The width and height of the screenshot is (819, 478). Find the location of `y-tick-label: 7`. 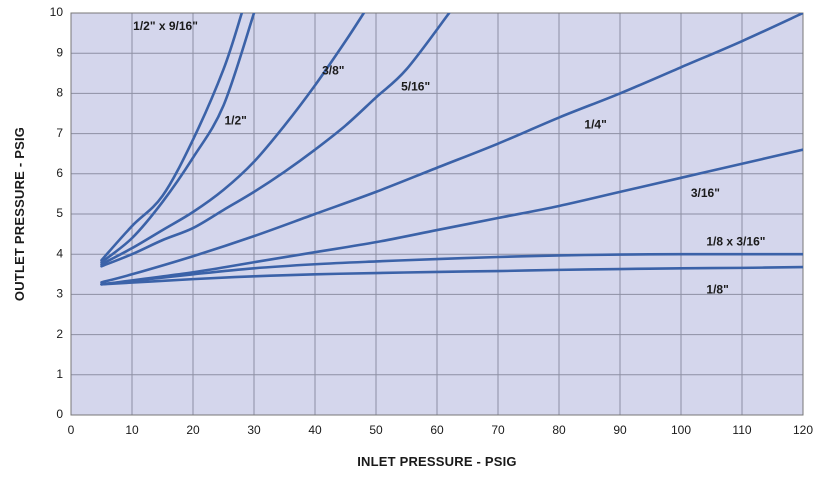

y-tick-label: 7 is located at coordinates (59, 133).